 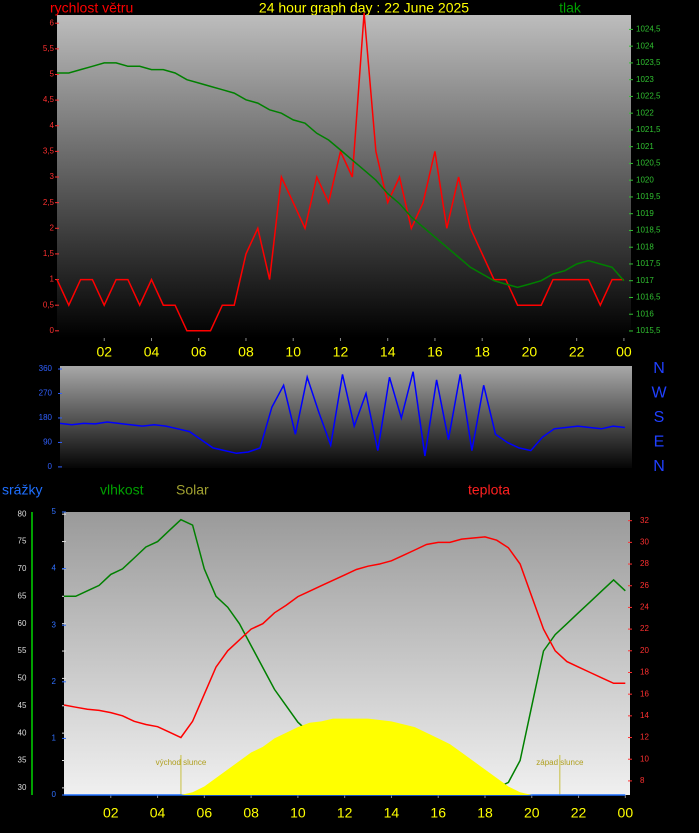 What do you see at coordinates (644, 758) in the screenshot?
I see `y2-tick-label: 10` at bounding box center [644, 758].